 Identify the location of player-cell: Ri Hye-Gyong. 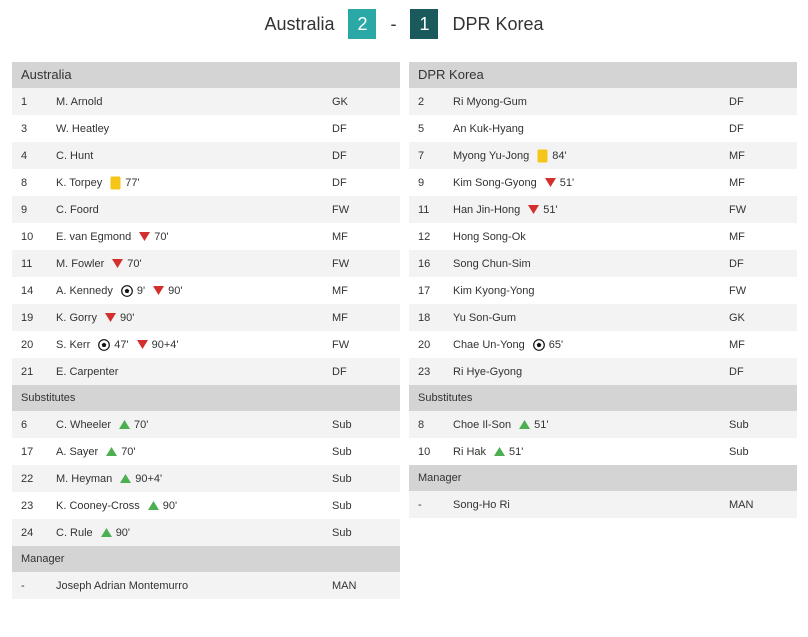
(591, 372).